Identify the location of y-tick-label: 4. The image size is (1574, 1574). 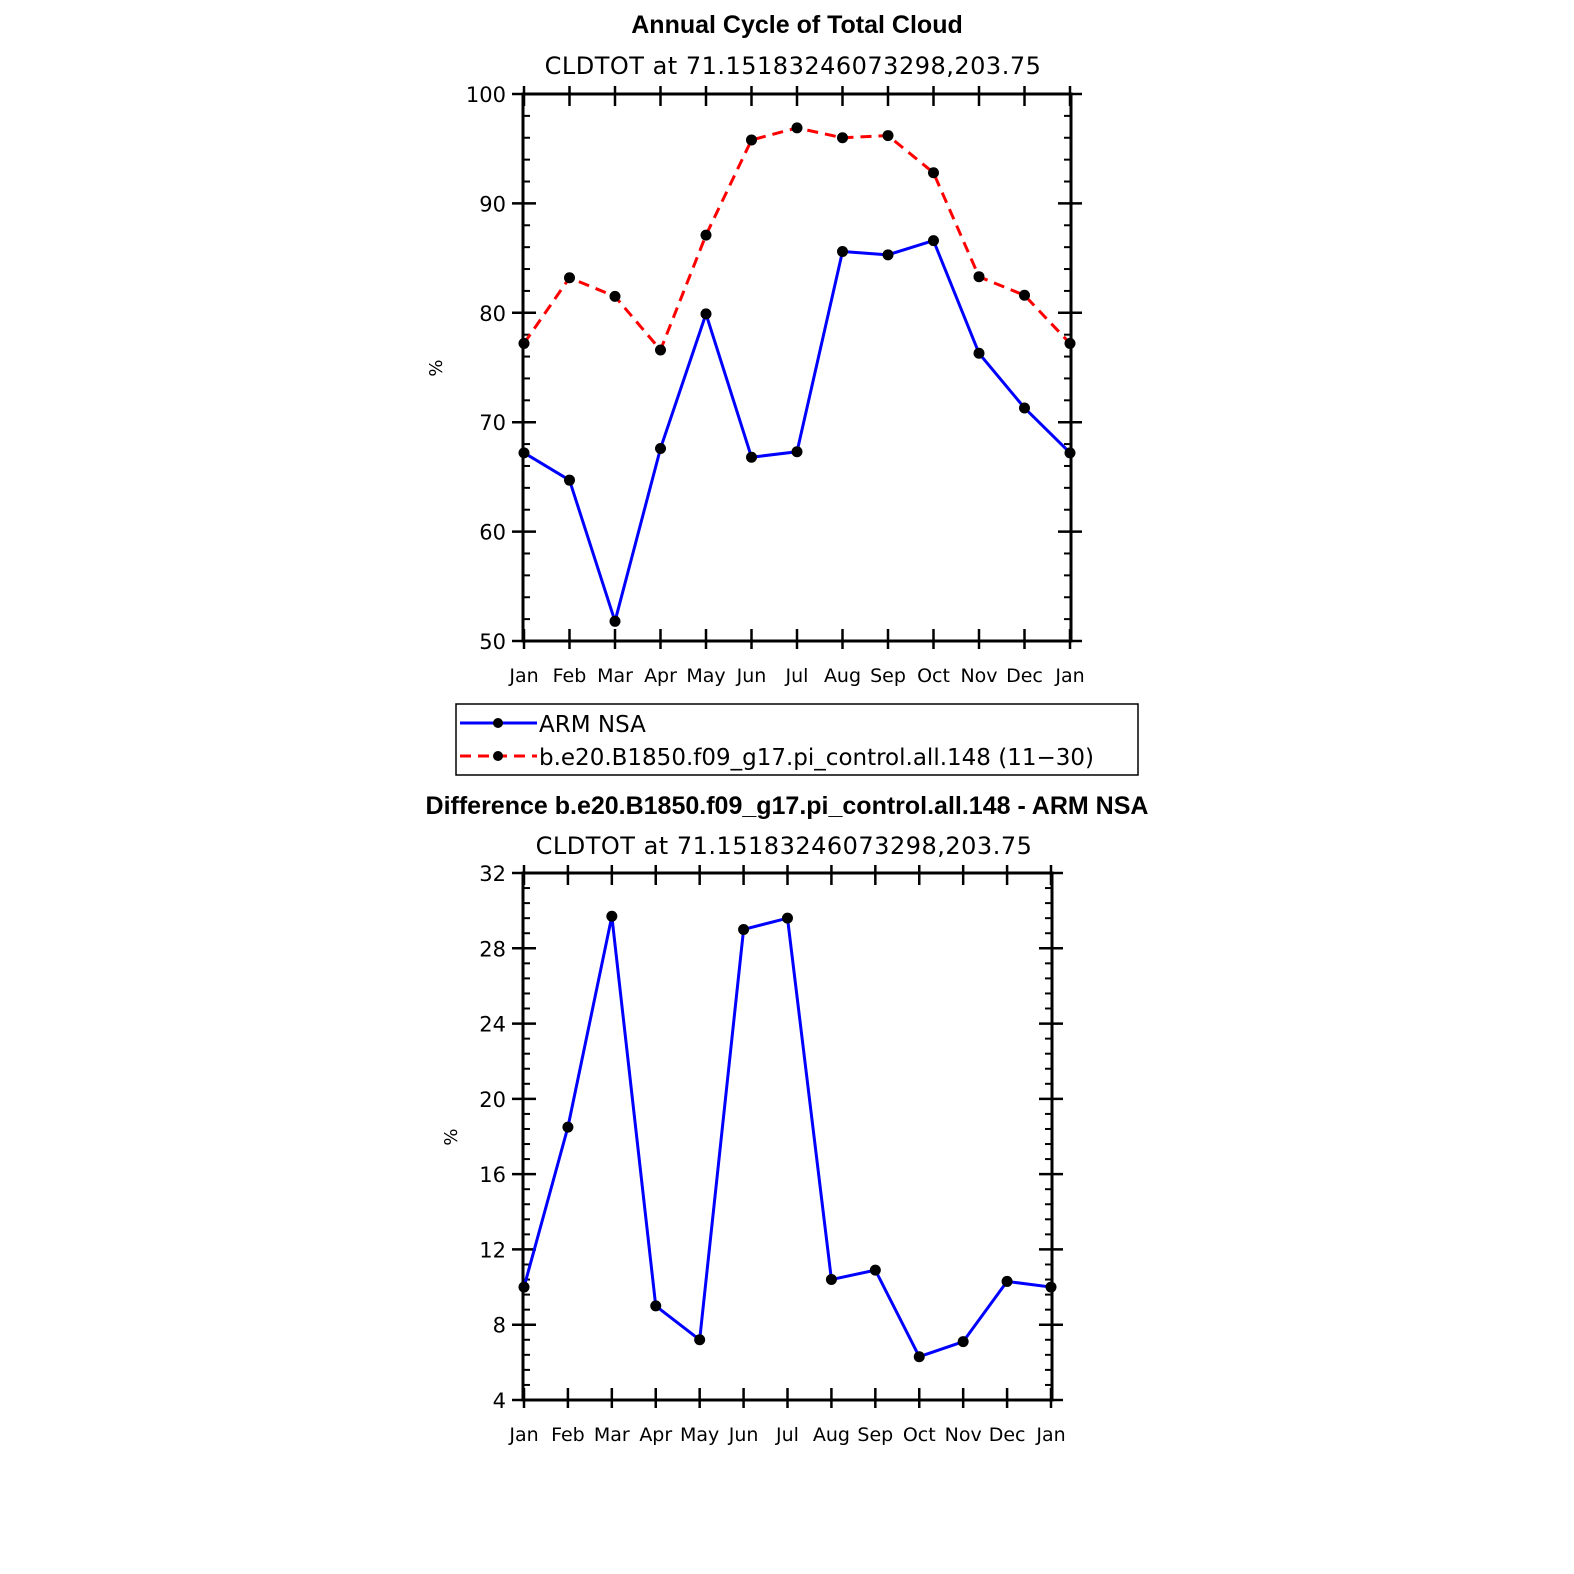
(499, 1401).